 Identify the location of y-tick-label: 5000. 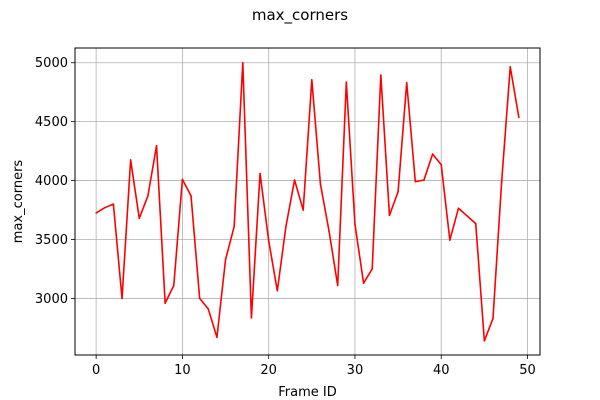
(51, 63).